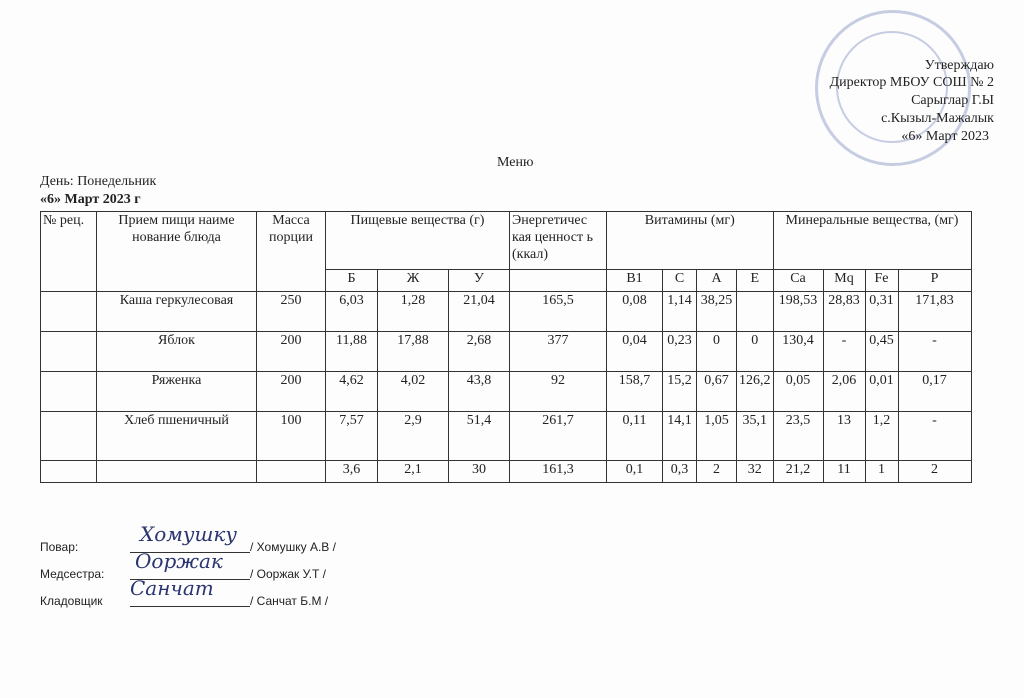 This screenshot has width=1024, height=698. What do you see at coordinates (479, 280) in the screenshot?
I see `subheader: У` at bounding box center [479, 280].